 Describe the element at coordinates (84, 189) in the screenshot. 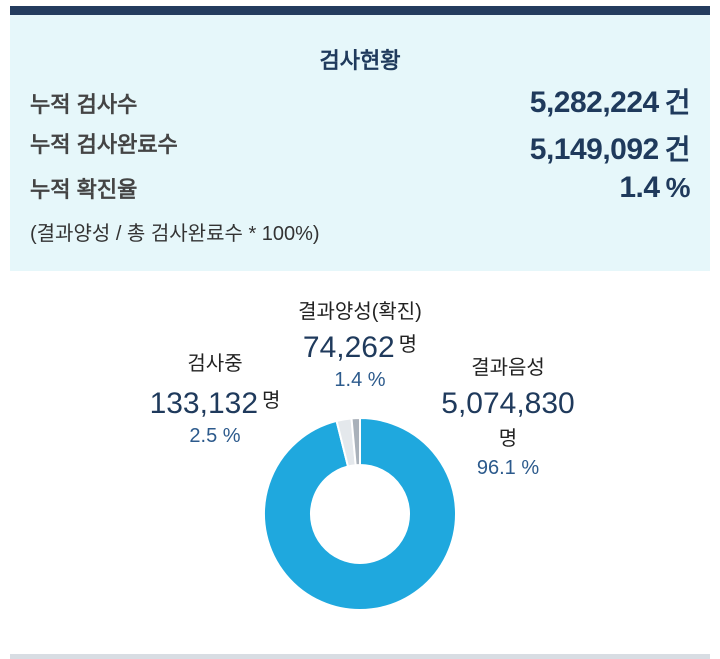

I see `positive-rate-label: 누적 확진율` at that location.